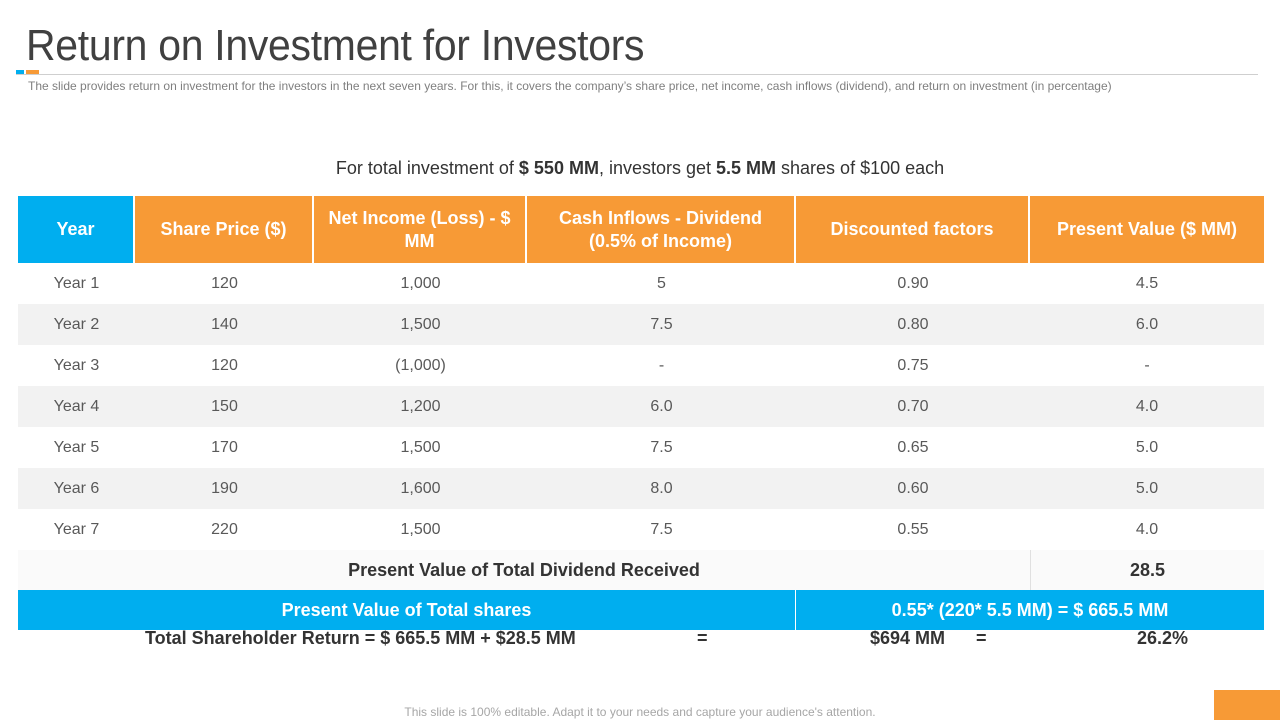 This screenshot has height=720, width=1280. I want to click on cell-year: Year 6, so click(76, 488).